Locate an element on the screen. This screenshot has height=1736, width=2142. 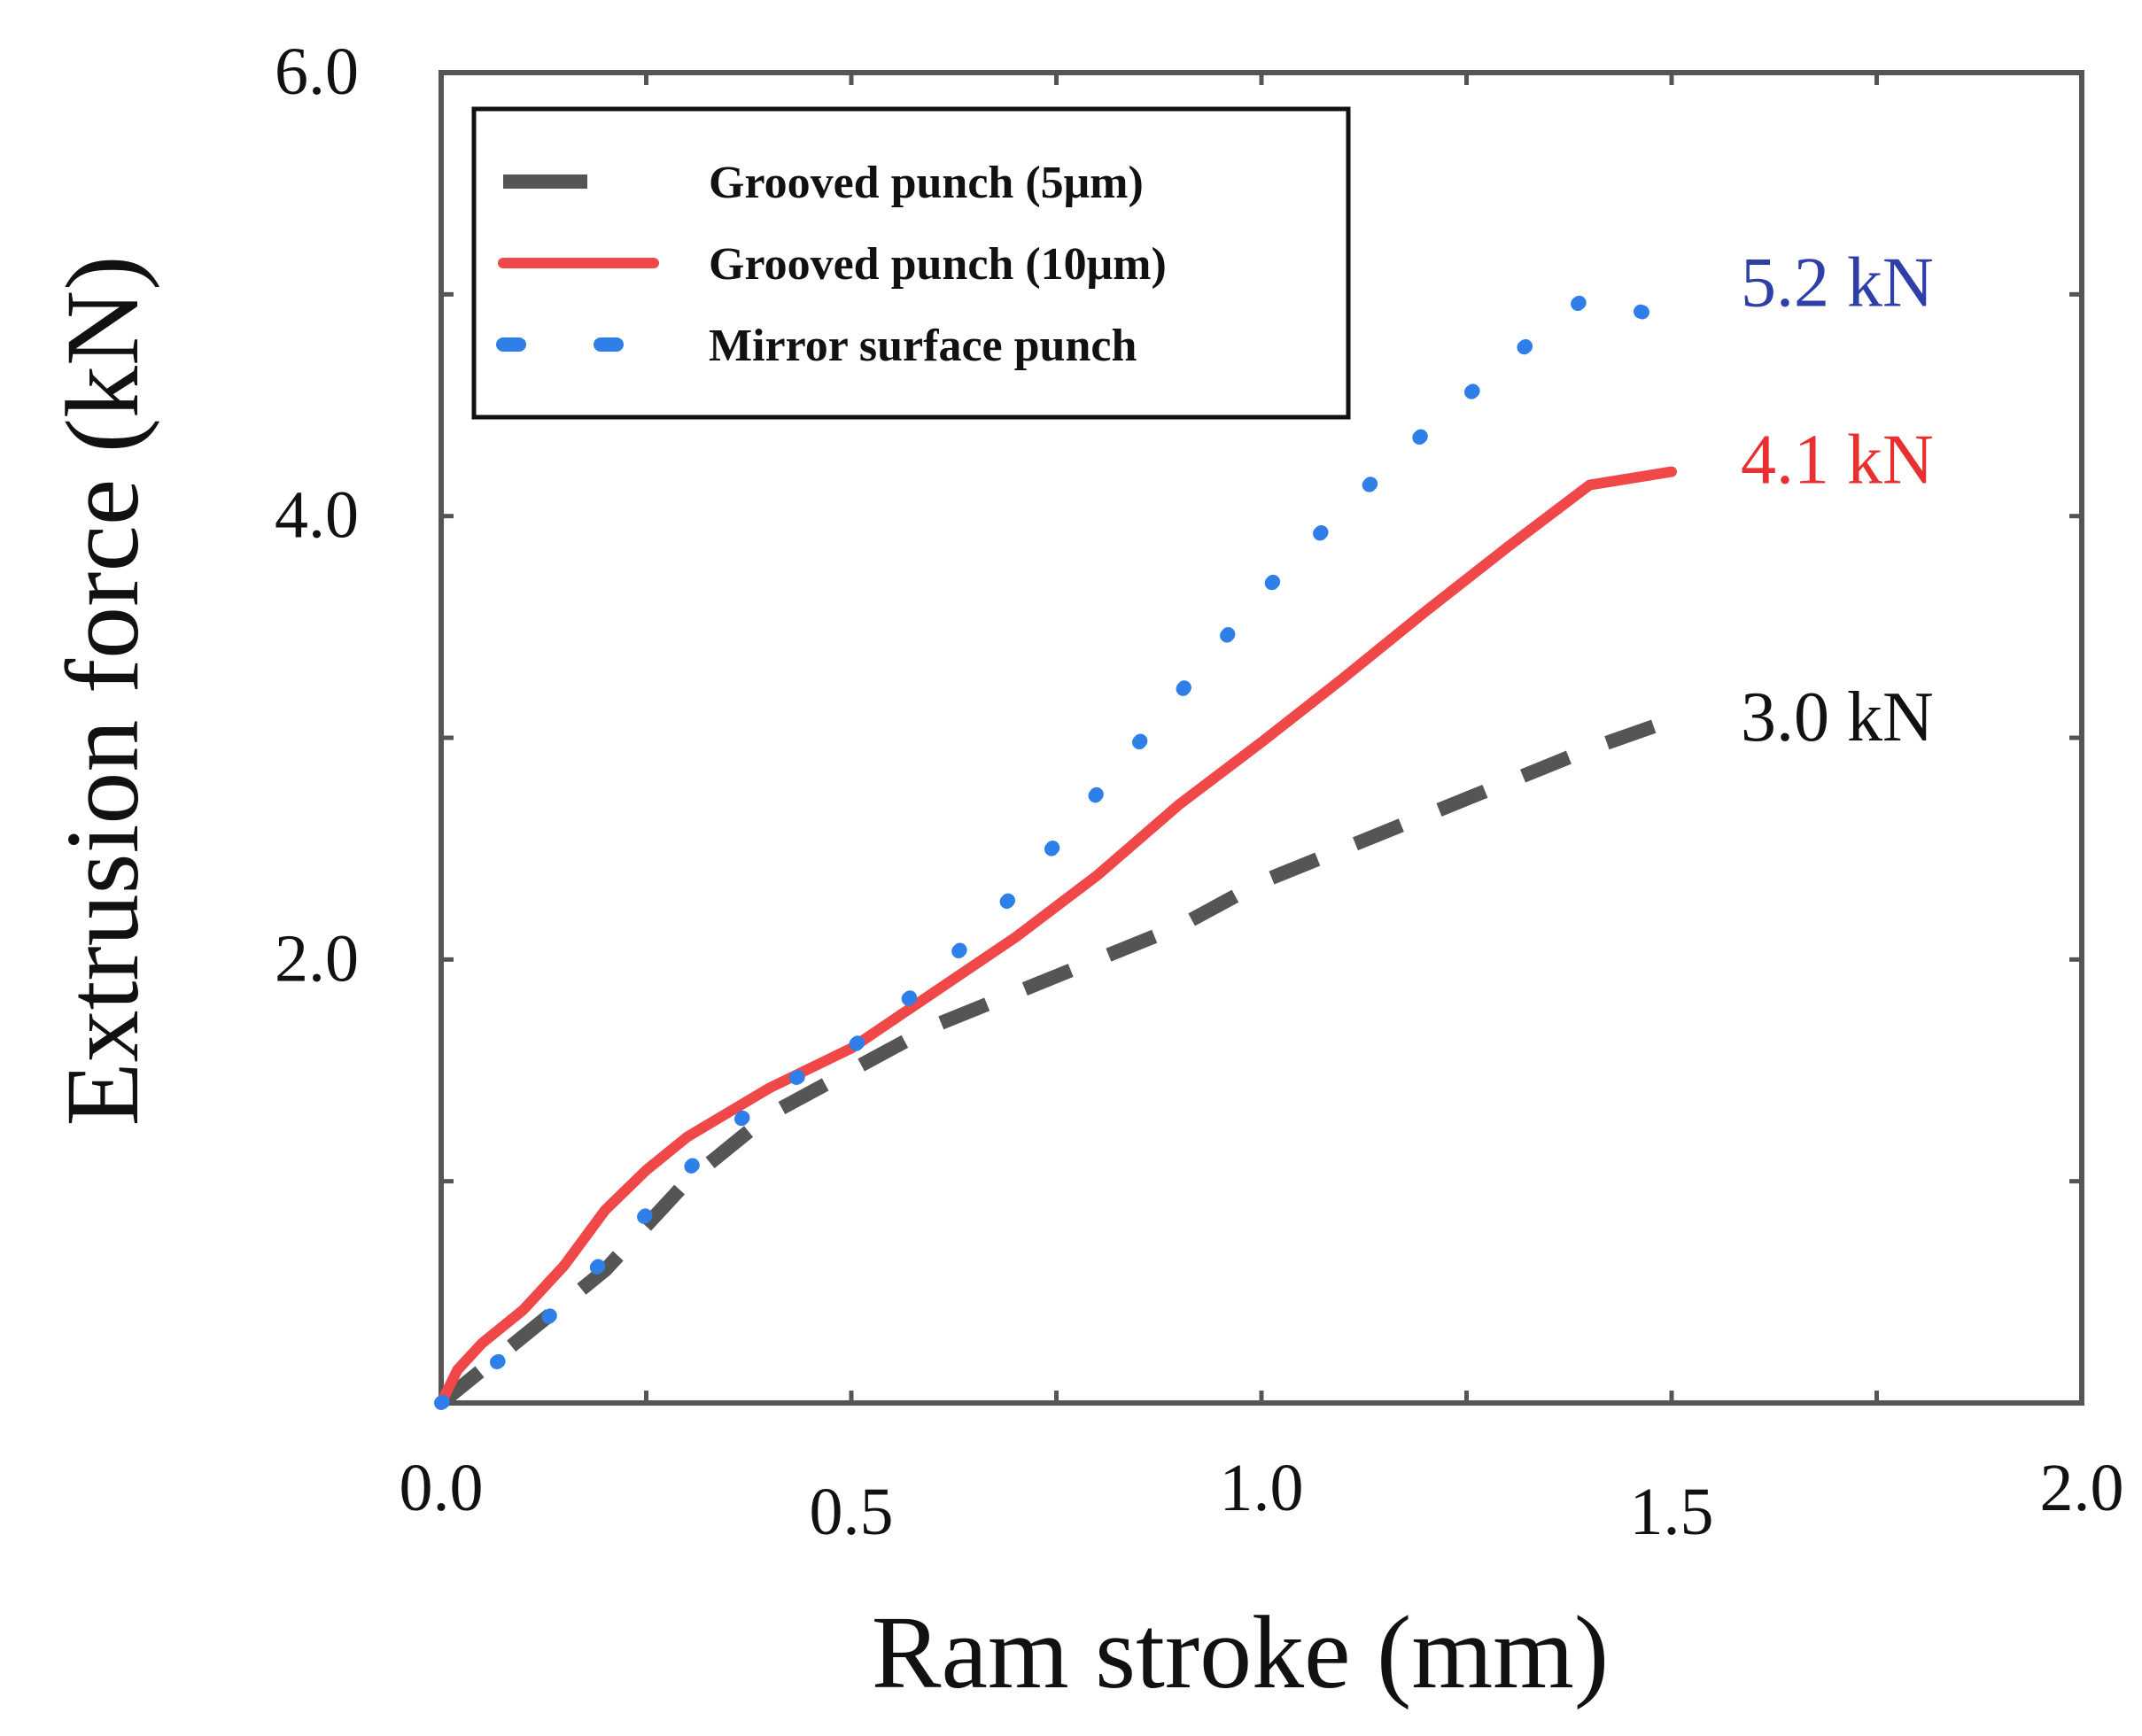
end-labels: 3.0 kN 4.1 kN 5.2 kN is located at coordinates (1837, 500).